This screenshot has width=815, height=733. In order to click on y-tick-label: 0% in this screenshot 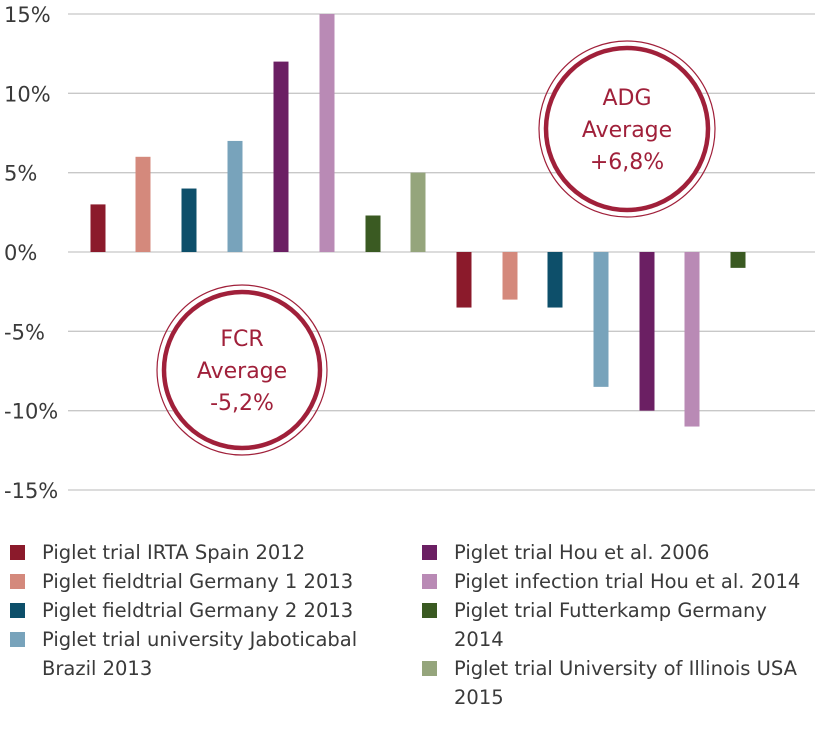, I will do `click(20, 253)`.